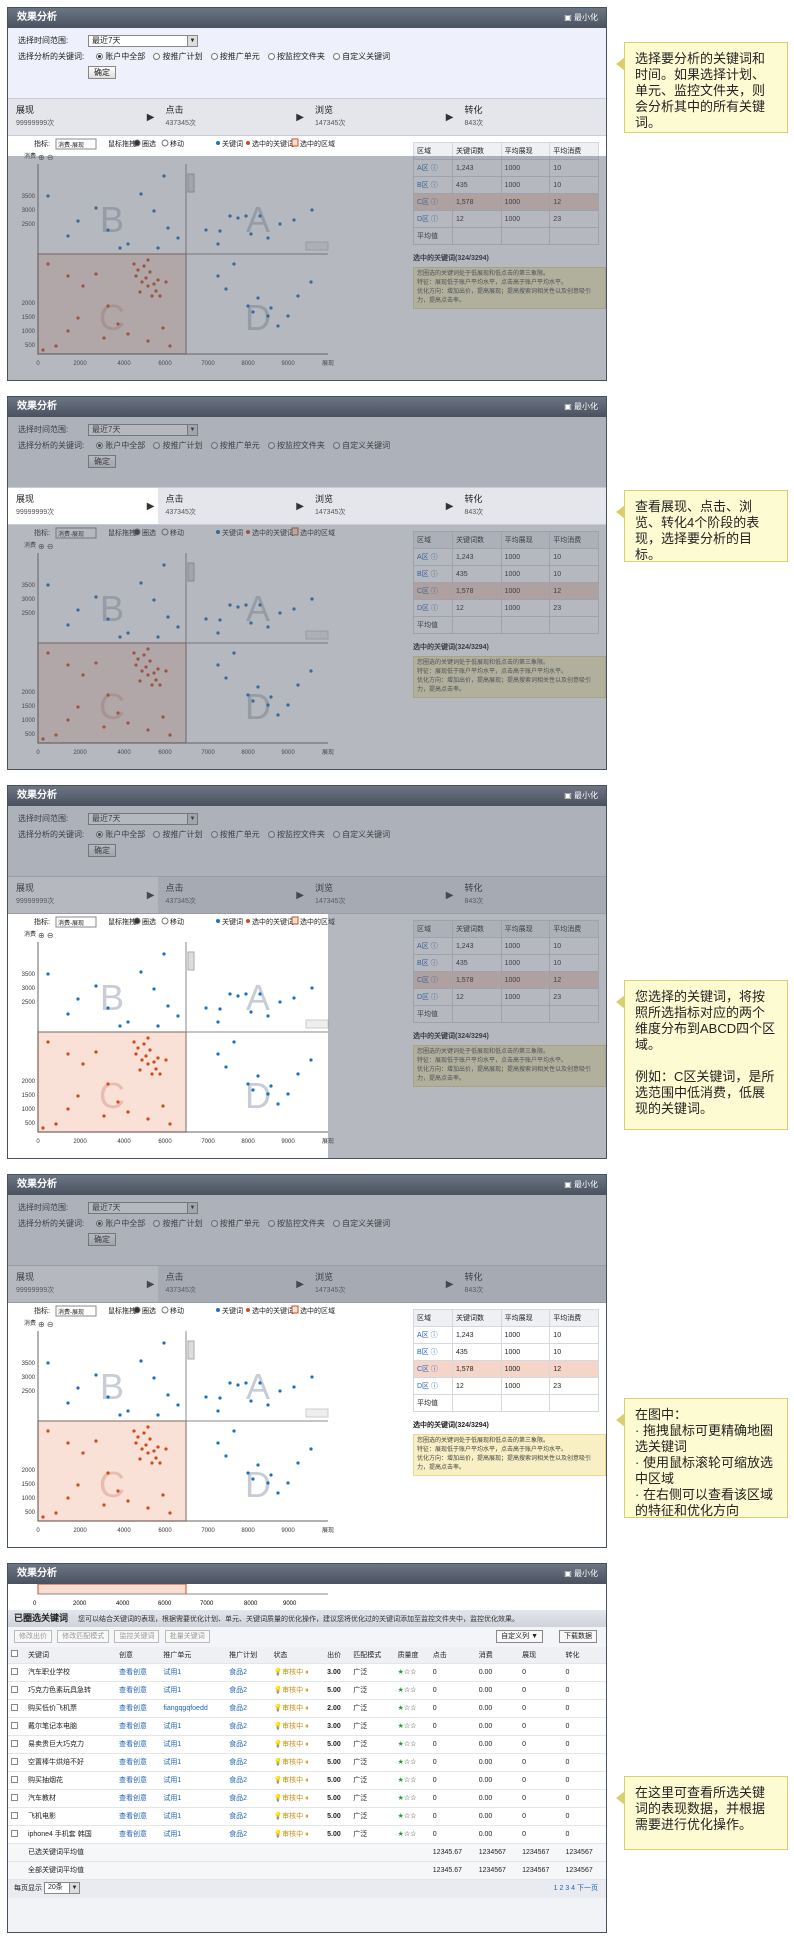 The width and height of the screenshot is (794, 1940). Describe the element at coordinates (187, 1636) in the screenshot. I see `bulk-kw-button: 批量关键词` at that location.